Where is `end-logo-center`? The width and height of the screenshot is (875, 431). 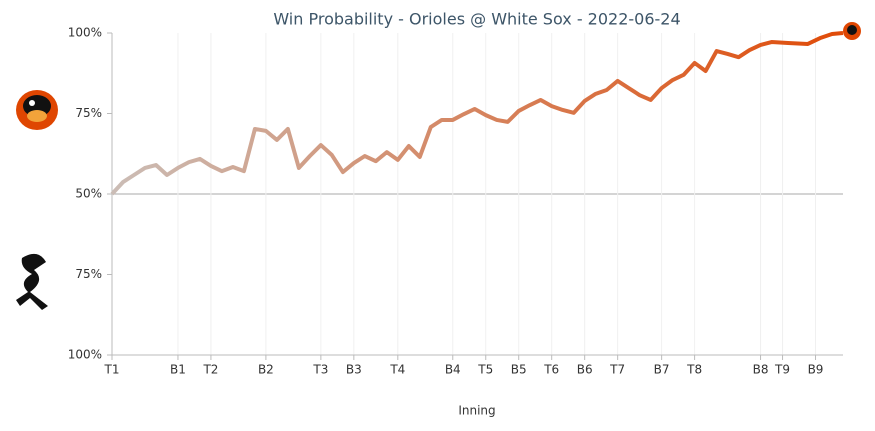 end-logo-center is located at coordinates (852, 30).